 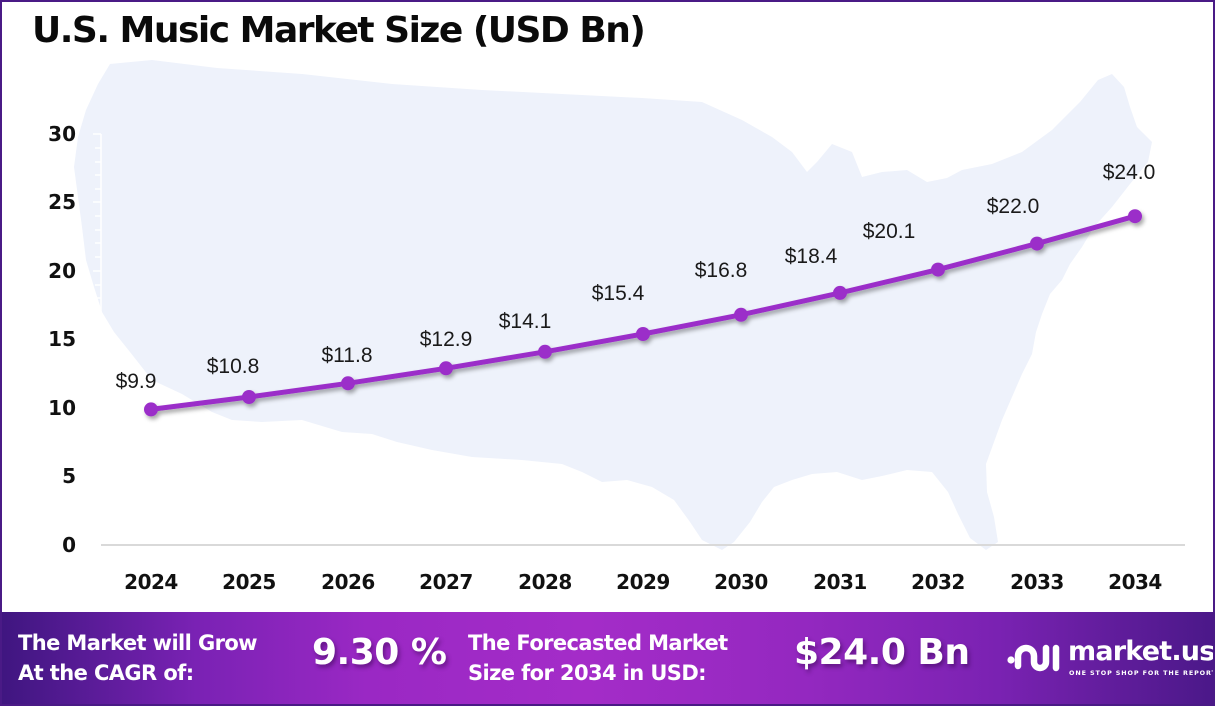 I want to click on data-label: $15.4, so click(x=618, y=293).